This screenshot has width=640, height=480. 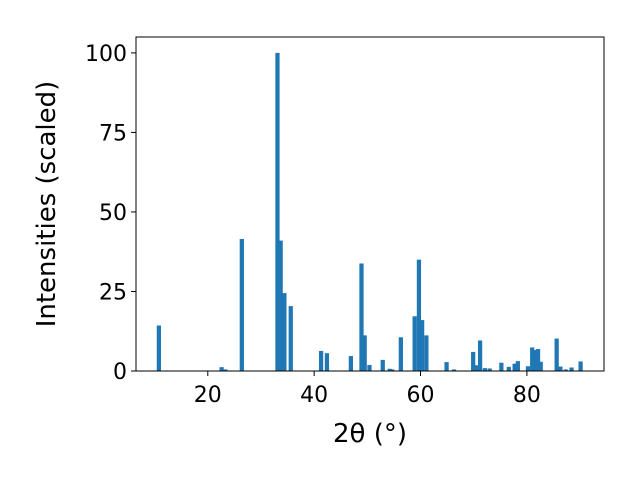 What do you see at coordinates (527, 395) in the screenshot?
I see `x-tick-label: 80` at bounding box center [527, 395].